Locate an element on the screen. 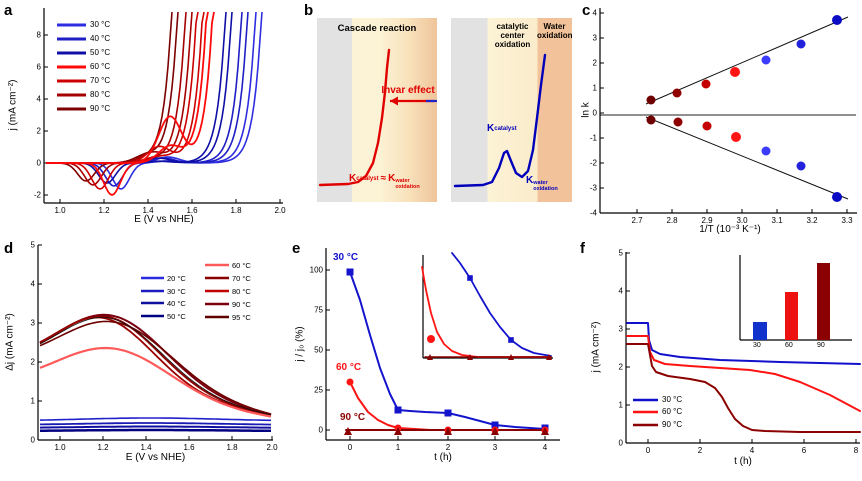  legend-d-left-3: 40 °C is located at coordinates (176, 303).